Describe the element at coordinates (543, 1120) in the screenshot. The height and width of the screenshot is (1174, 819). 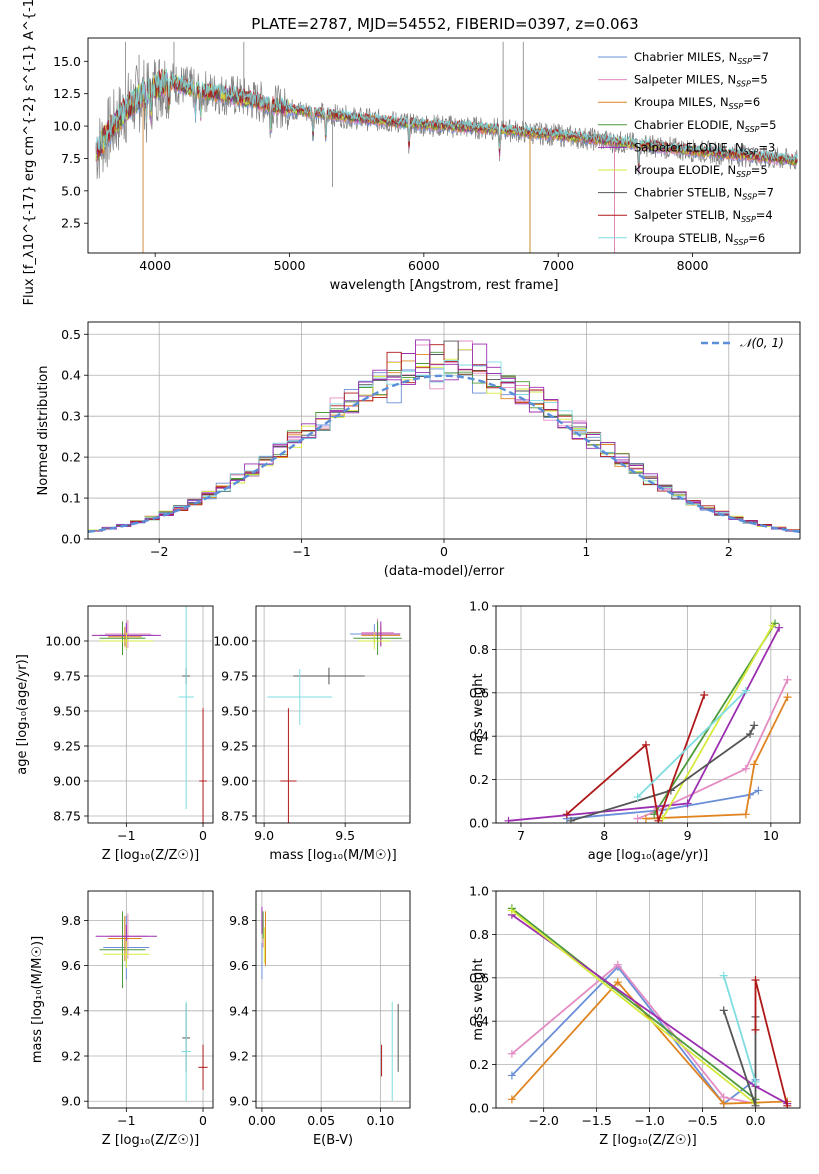
I see `tick-label-x: −2.0` at that location.